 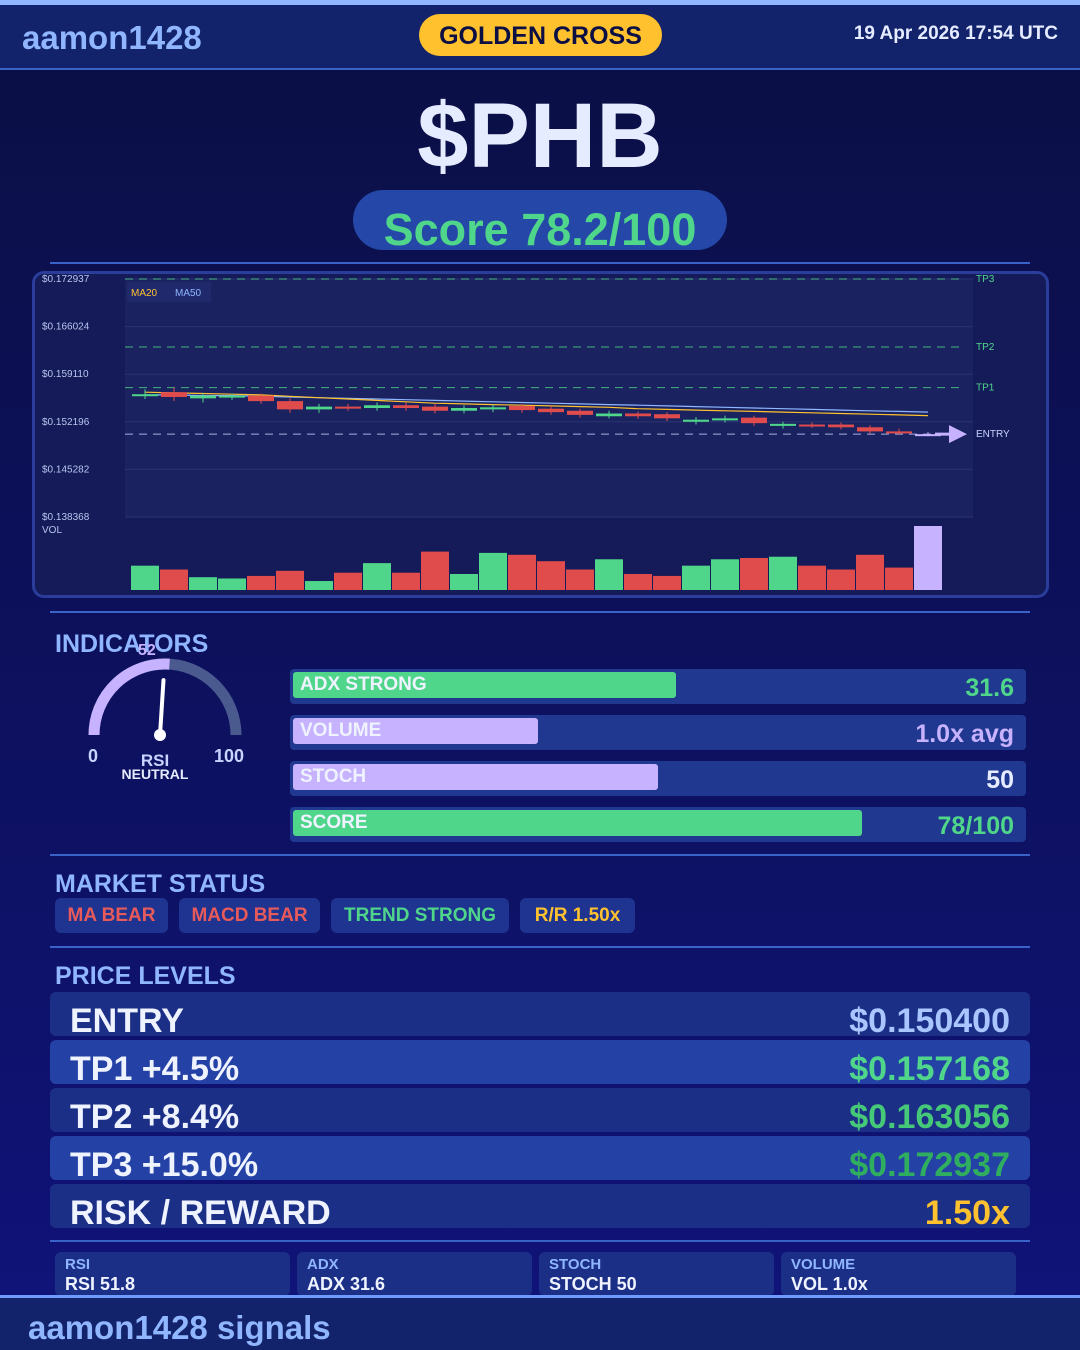 What do you see at coordinates (66, 279) in the screenshot?
I see `y-axis-label: $0.172937` at bounding box center [66, 279].